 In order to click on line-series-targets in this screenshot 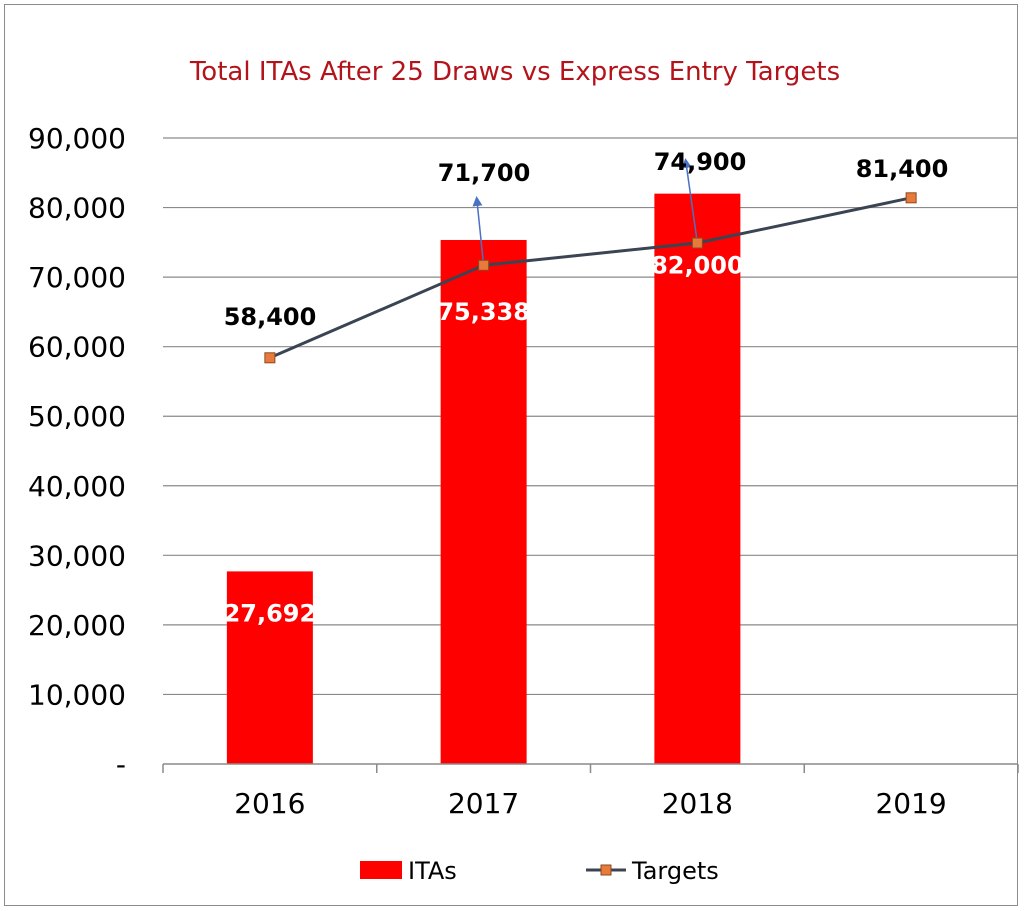, I will do `click(590, 261)`.